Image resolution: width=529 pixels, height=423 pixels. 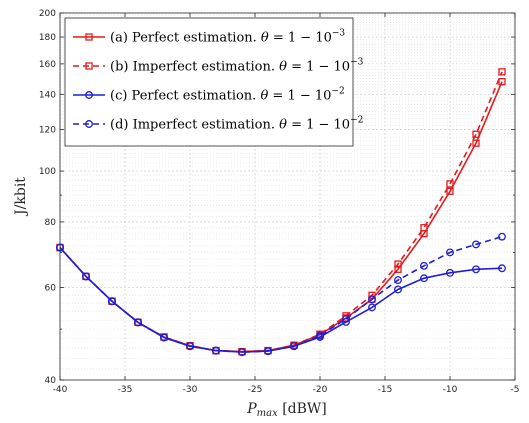 I want to click on legend-entry: (d) Imperfect estimation. θ = 1 − 10−2, so click(x=218, y=124).